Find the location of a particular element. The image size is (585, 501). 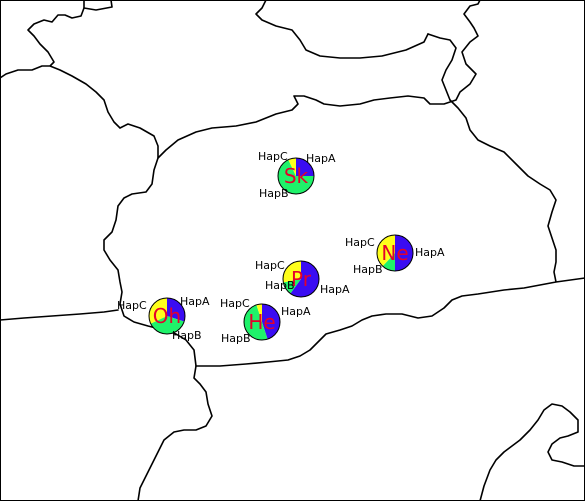

border-south-left is located at coordinates (59, 315).